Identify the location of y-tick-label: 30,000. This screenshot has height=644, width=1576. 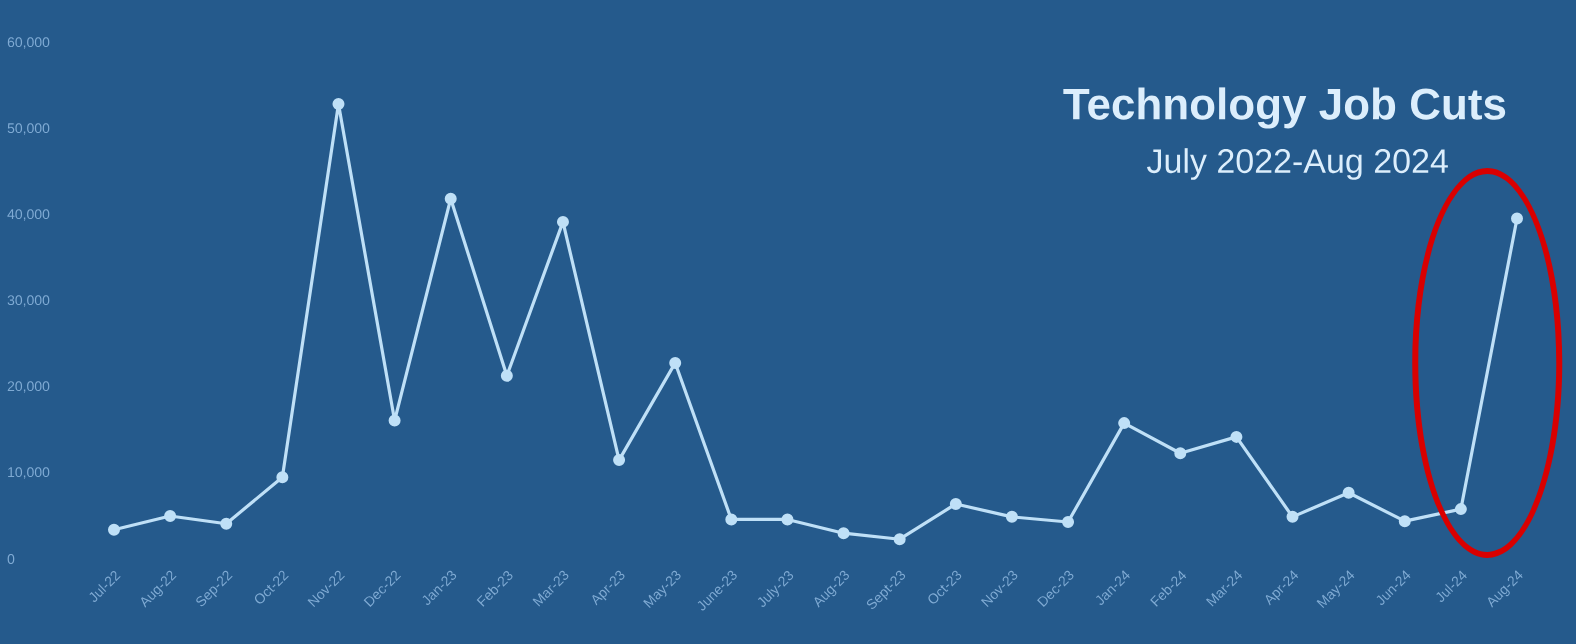
(28, 301).